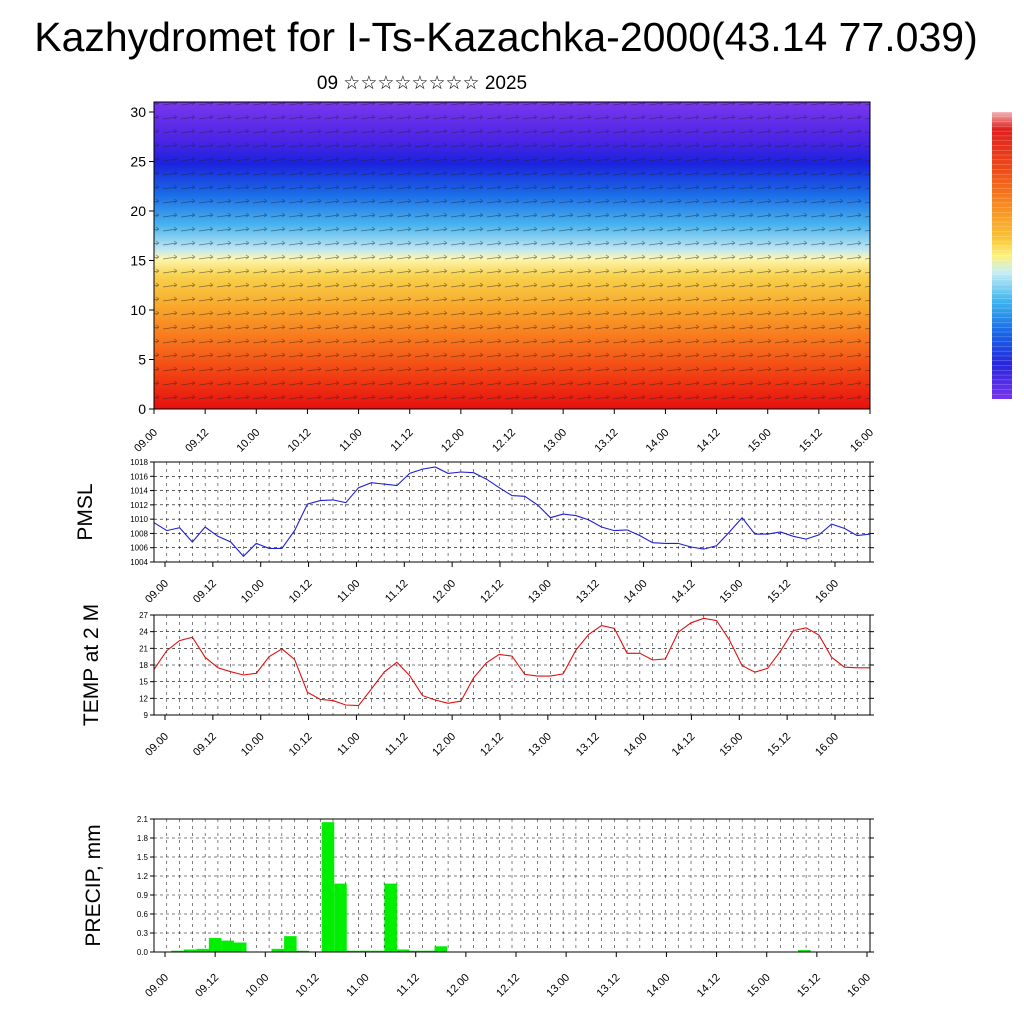 The height and width of the screenshot is (1024, 1024). What do you see at coordinates (540, 745) in the screenshot?
I see `temp-xtick-label: 13.00` at bounding box center [540, 745].